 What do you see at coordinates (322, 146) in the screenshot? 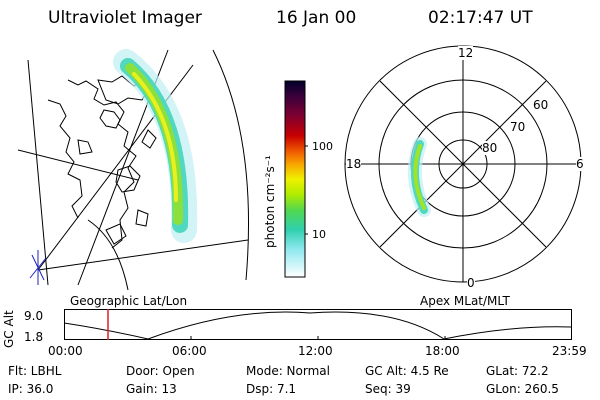
I see `colorbar-tick-100: 100` at bounding box center [322, 146].